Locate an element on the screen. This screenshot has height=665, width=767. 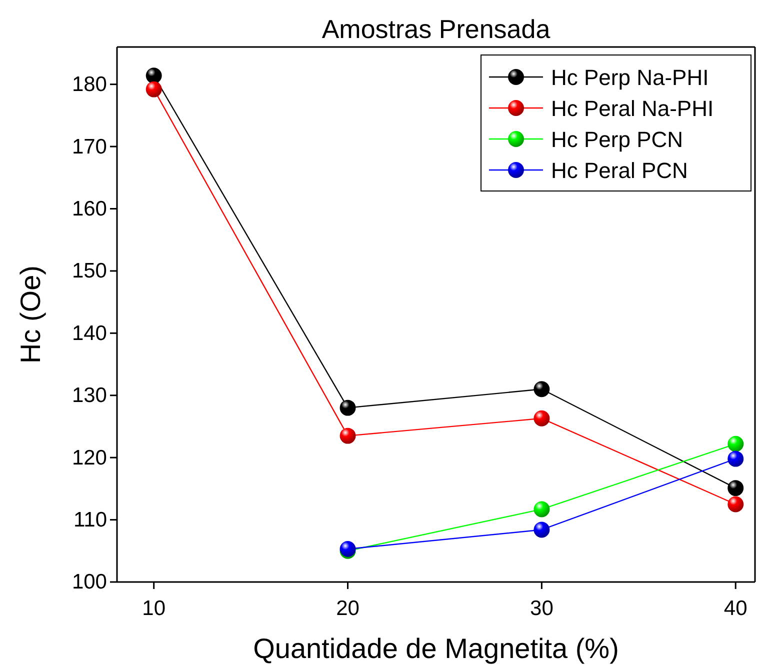
legend-label: Hc Perp Na-PHI is located at coordinates (630, 77).